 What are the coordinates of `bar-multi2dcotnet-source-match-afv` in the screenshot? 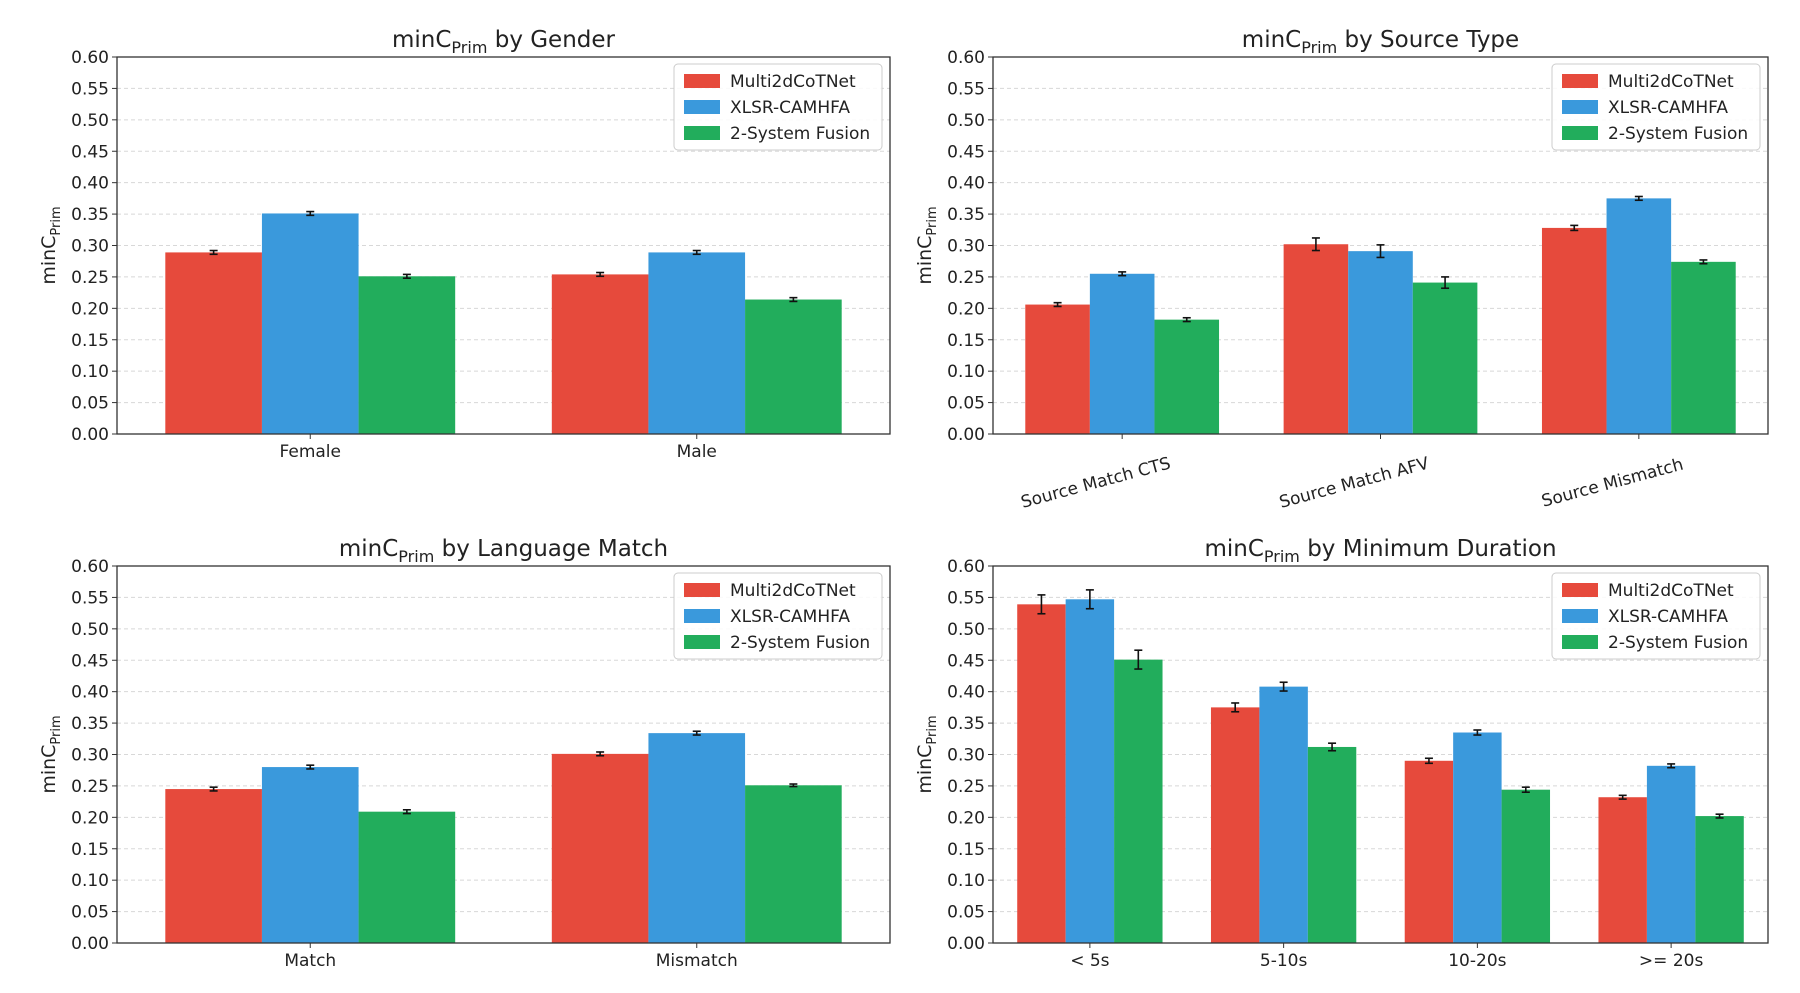 It's located at (1316, 339).